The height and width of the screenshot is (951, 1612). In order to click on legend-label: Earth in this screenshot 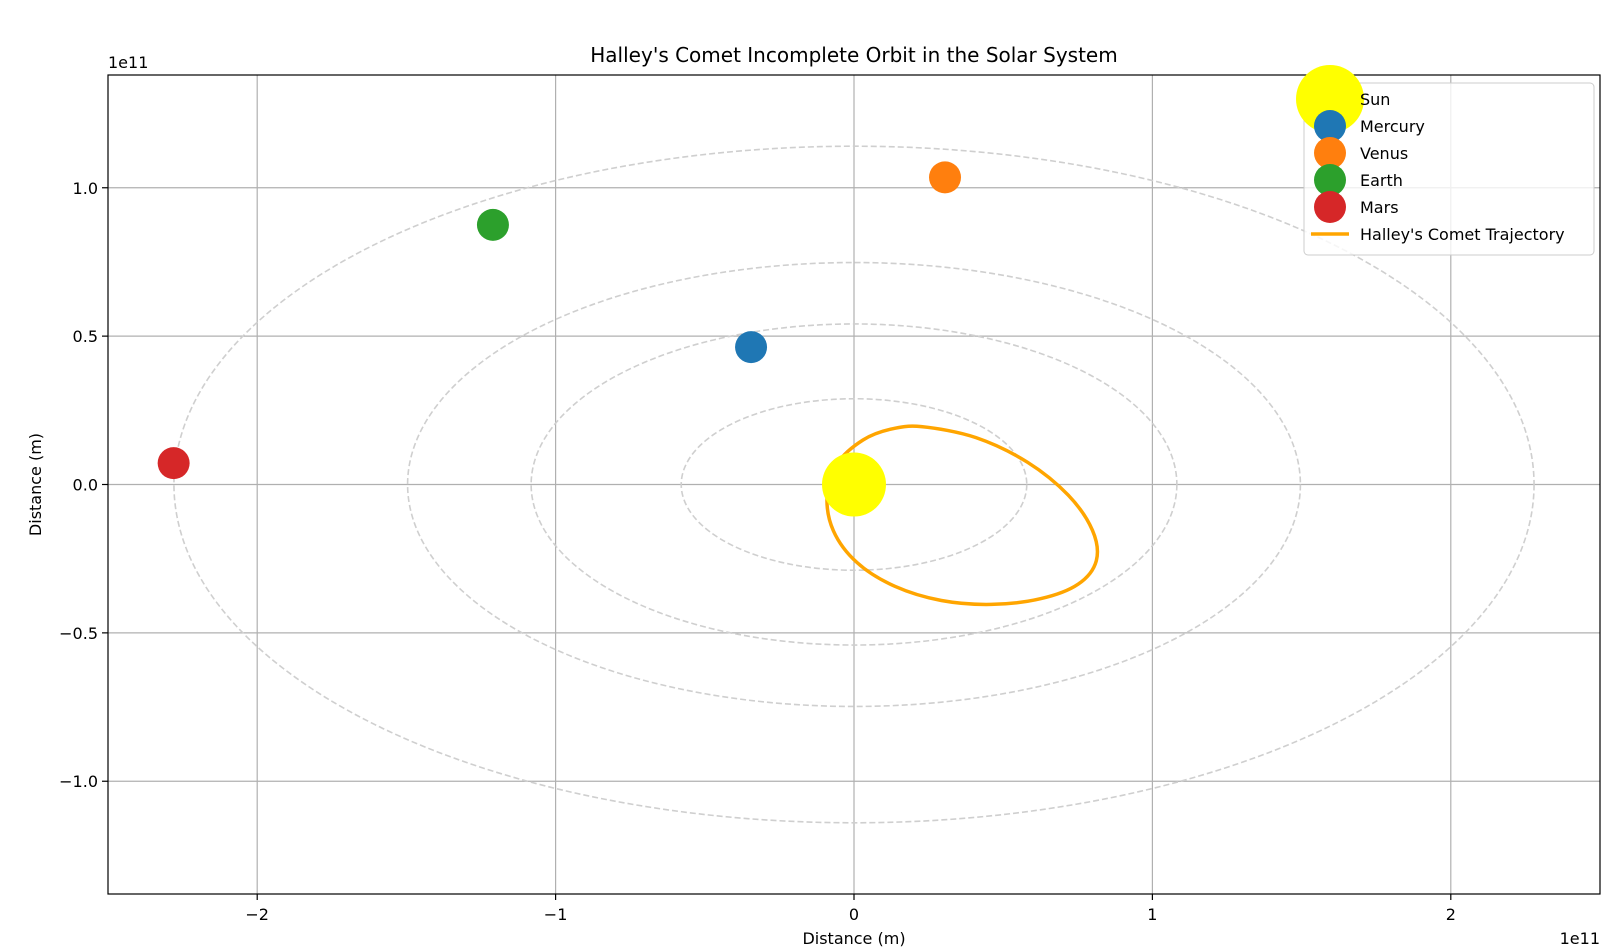, I will do `click(1381, 180)`.